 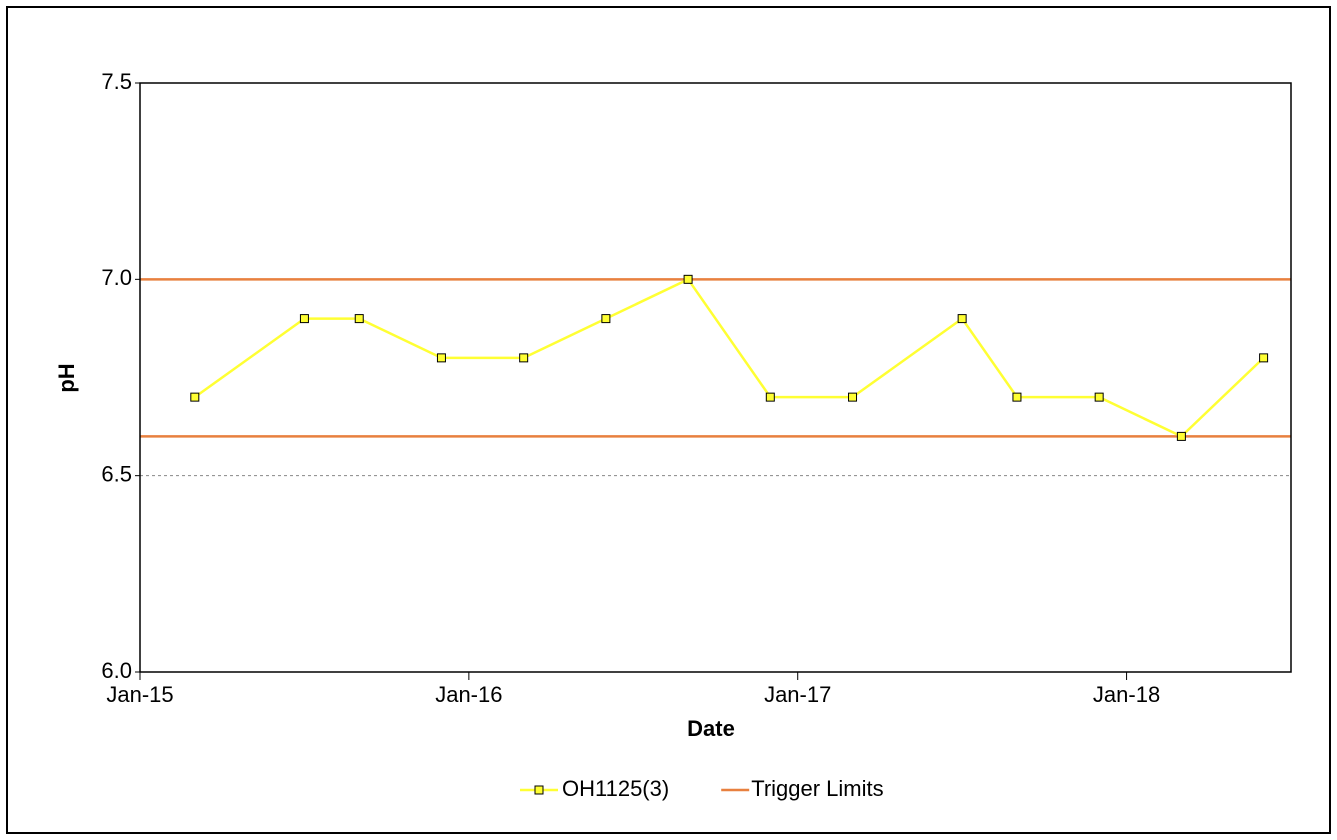 I want to click on x-tick-label: Jan-15, so click(x=139, y=694).